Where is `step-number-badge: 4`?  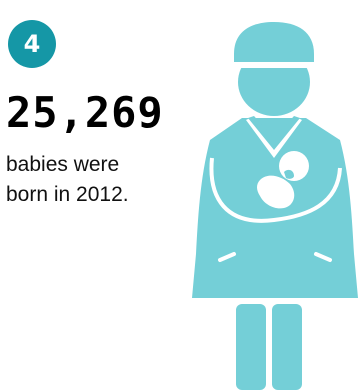
step-number-badge: 4 is located at coordinates (32, 44).